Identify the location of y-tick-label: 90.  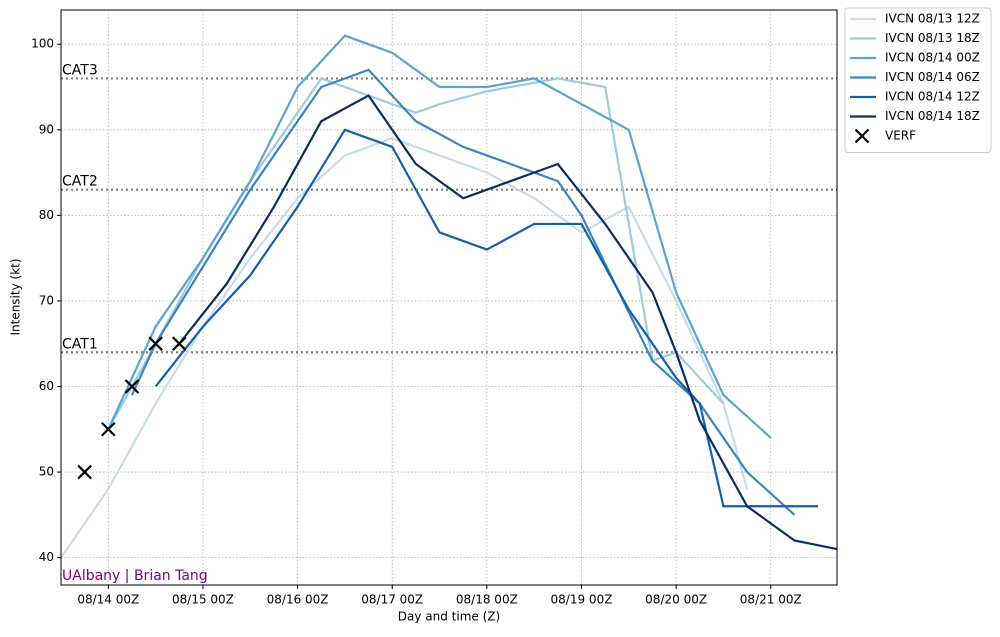
(46, 129).